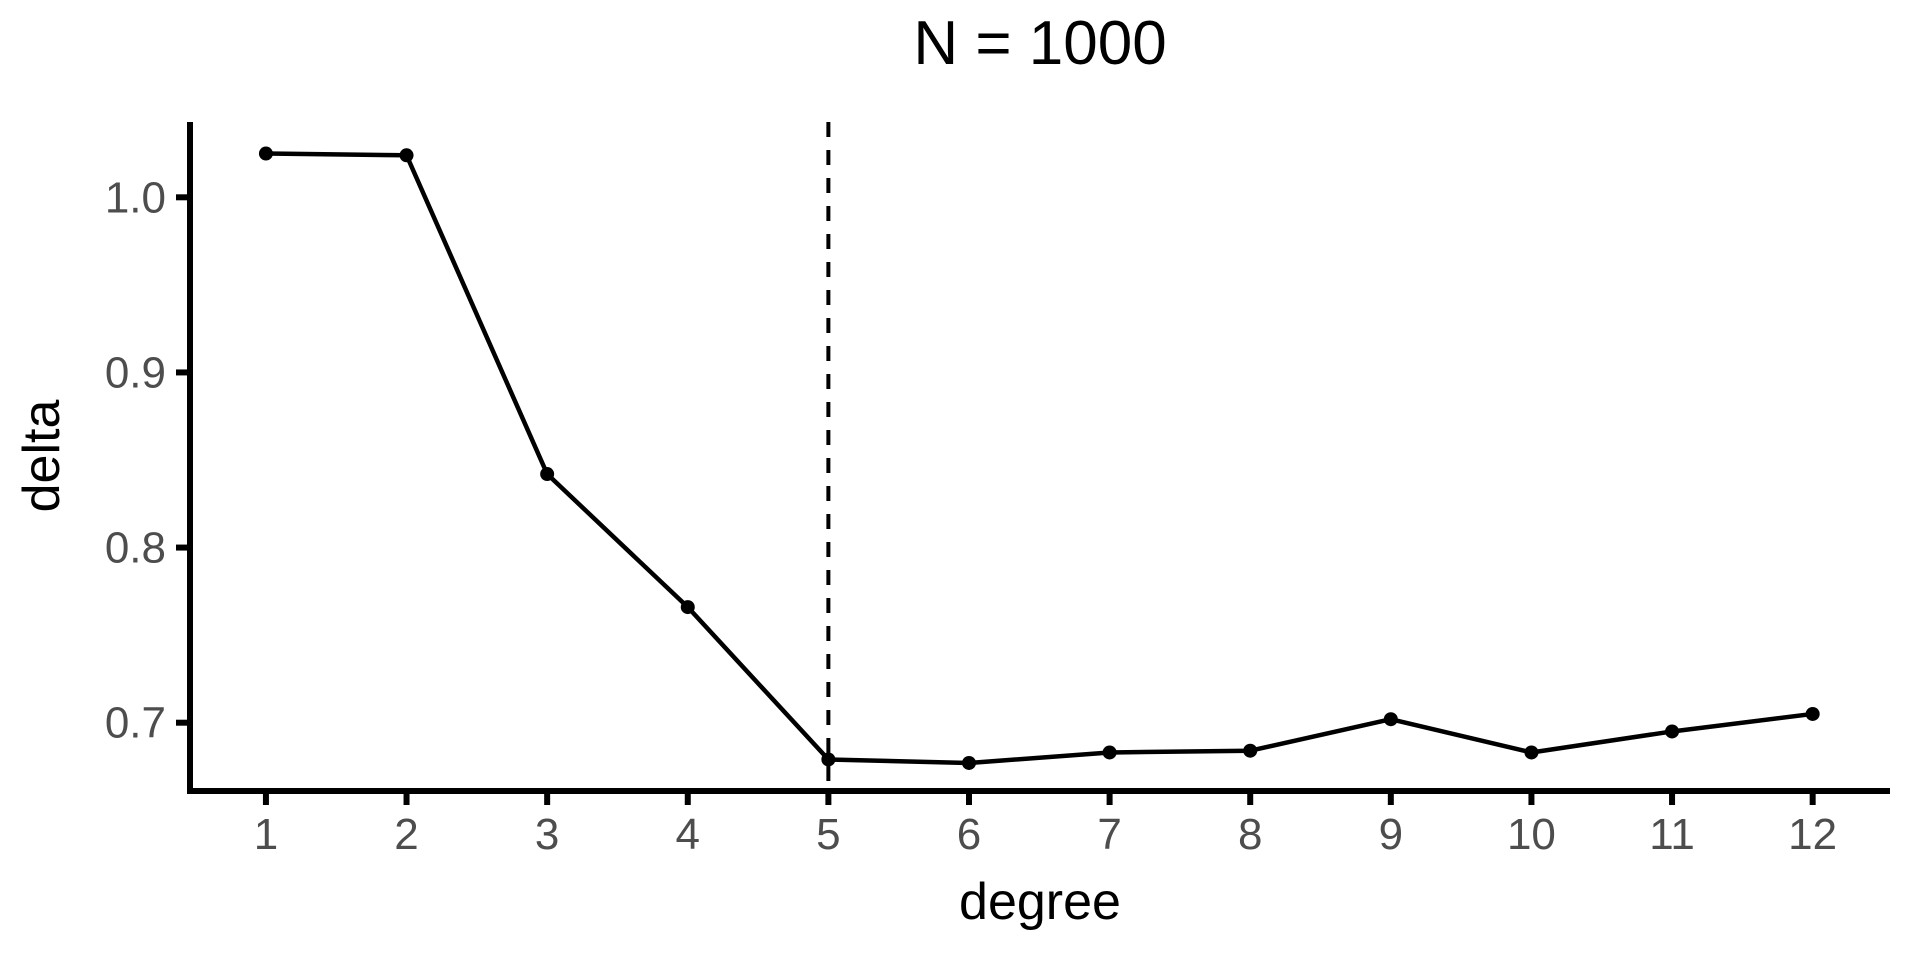 This screenshot has width=1920, height=960. I want to click on x-tick-label: 8, so click(1250, 834).